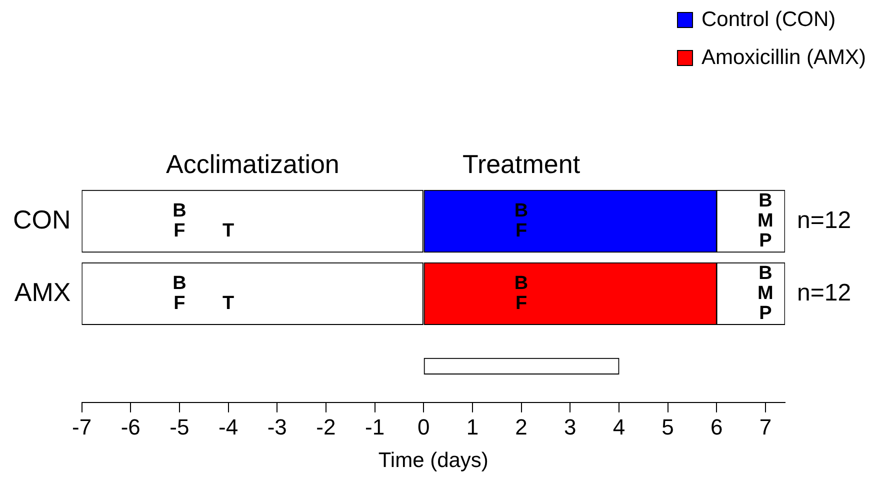 The image size is (880, 486). I want to click on text: Treatment, so click(521, 164).